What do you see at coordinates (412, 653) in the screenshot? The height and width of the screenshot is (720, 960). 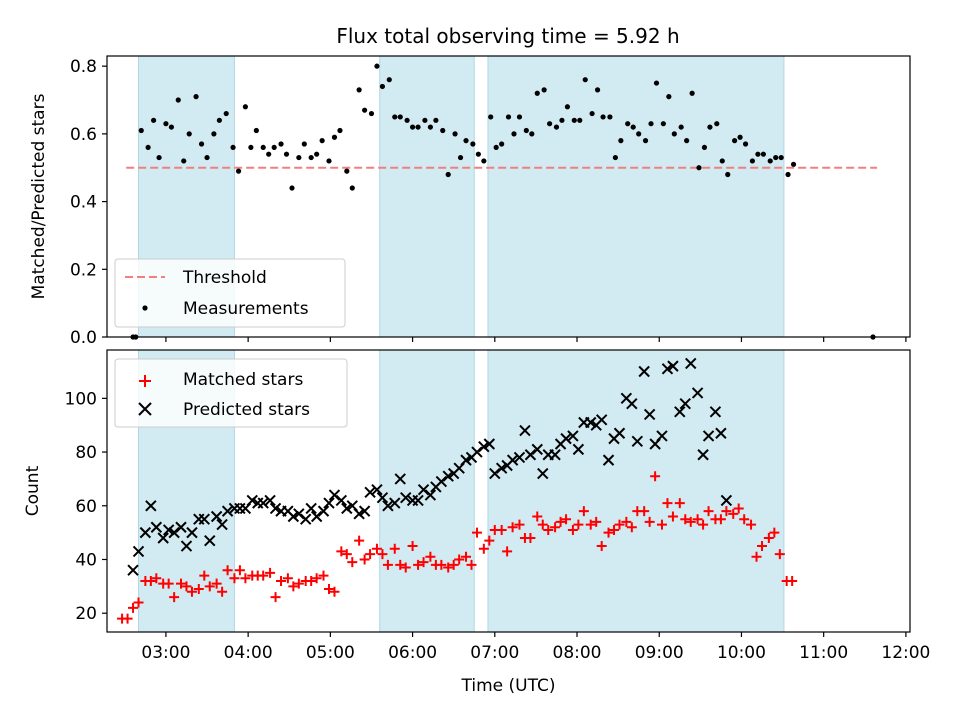 I see `x-tick-label: 06:00` at bounding box center [412, 653].